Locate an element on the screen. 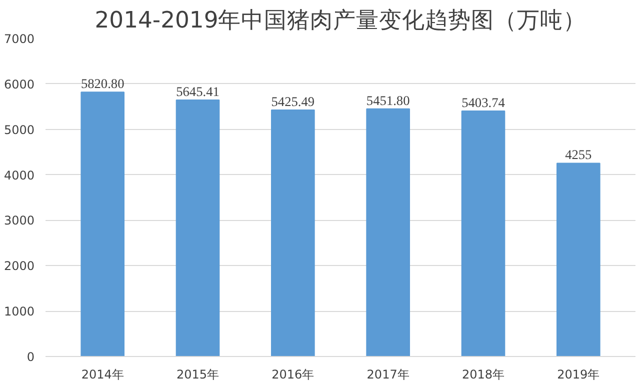 This screenshot has height=384, width=640. y-tick-label: 2000 is located at coordinates (19, 266).